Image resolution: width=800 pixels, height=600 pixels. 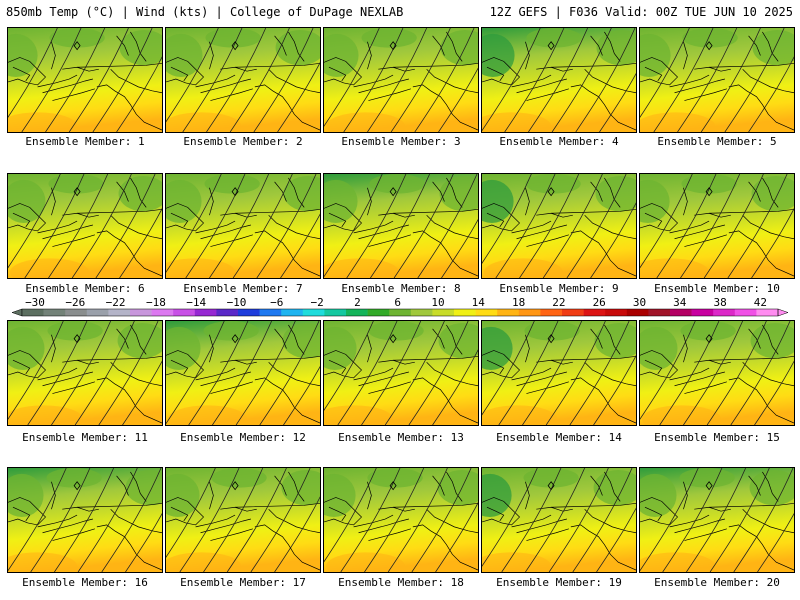 I want to click on ensemble-member-label: Ensemble Member: 16, so click(x=85, y=582).